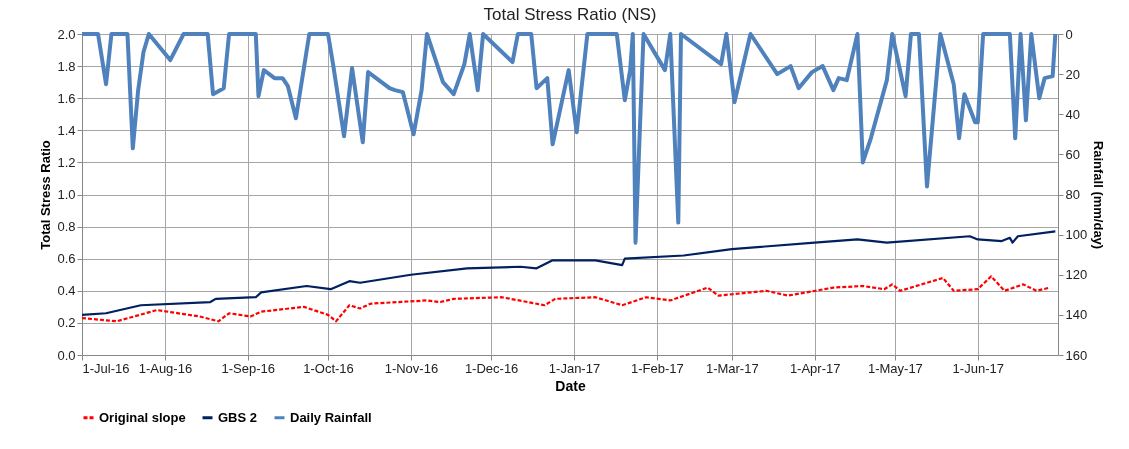 The height and width of the screenshot is (449, 1129). Describe the element at coordinates (1076, 355) in the screenshot. I see `y2-tick-label: 160` at that location.